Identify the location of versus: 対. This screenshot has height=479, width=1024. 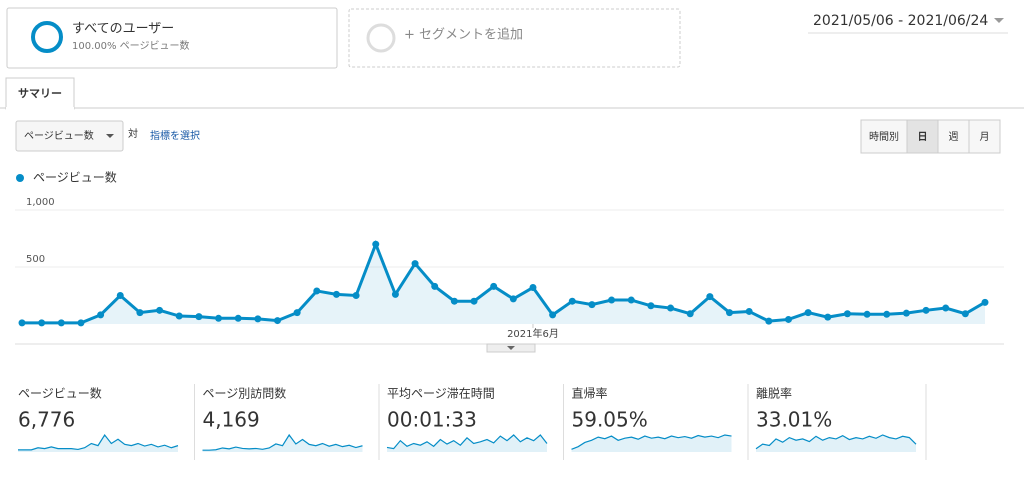
(133, 133).